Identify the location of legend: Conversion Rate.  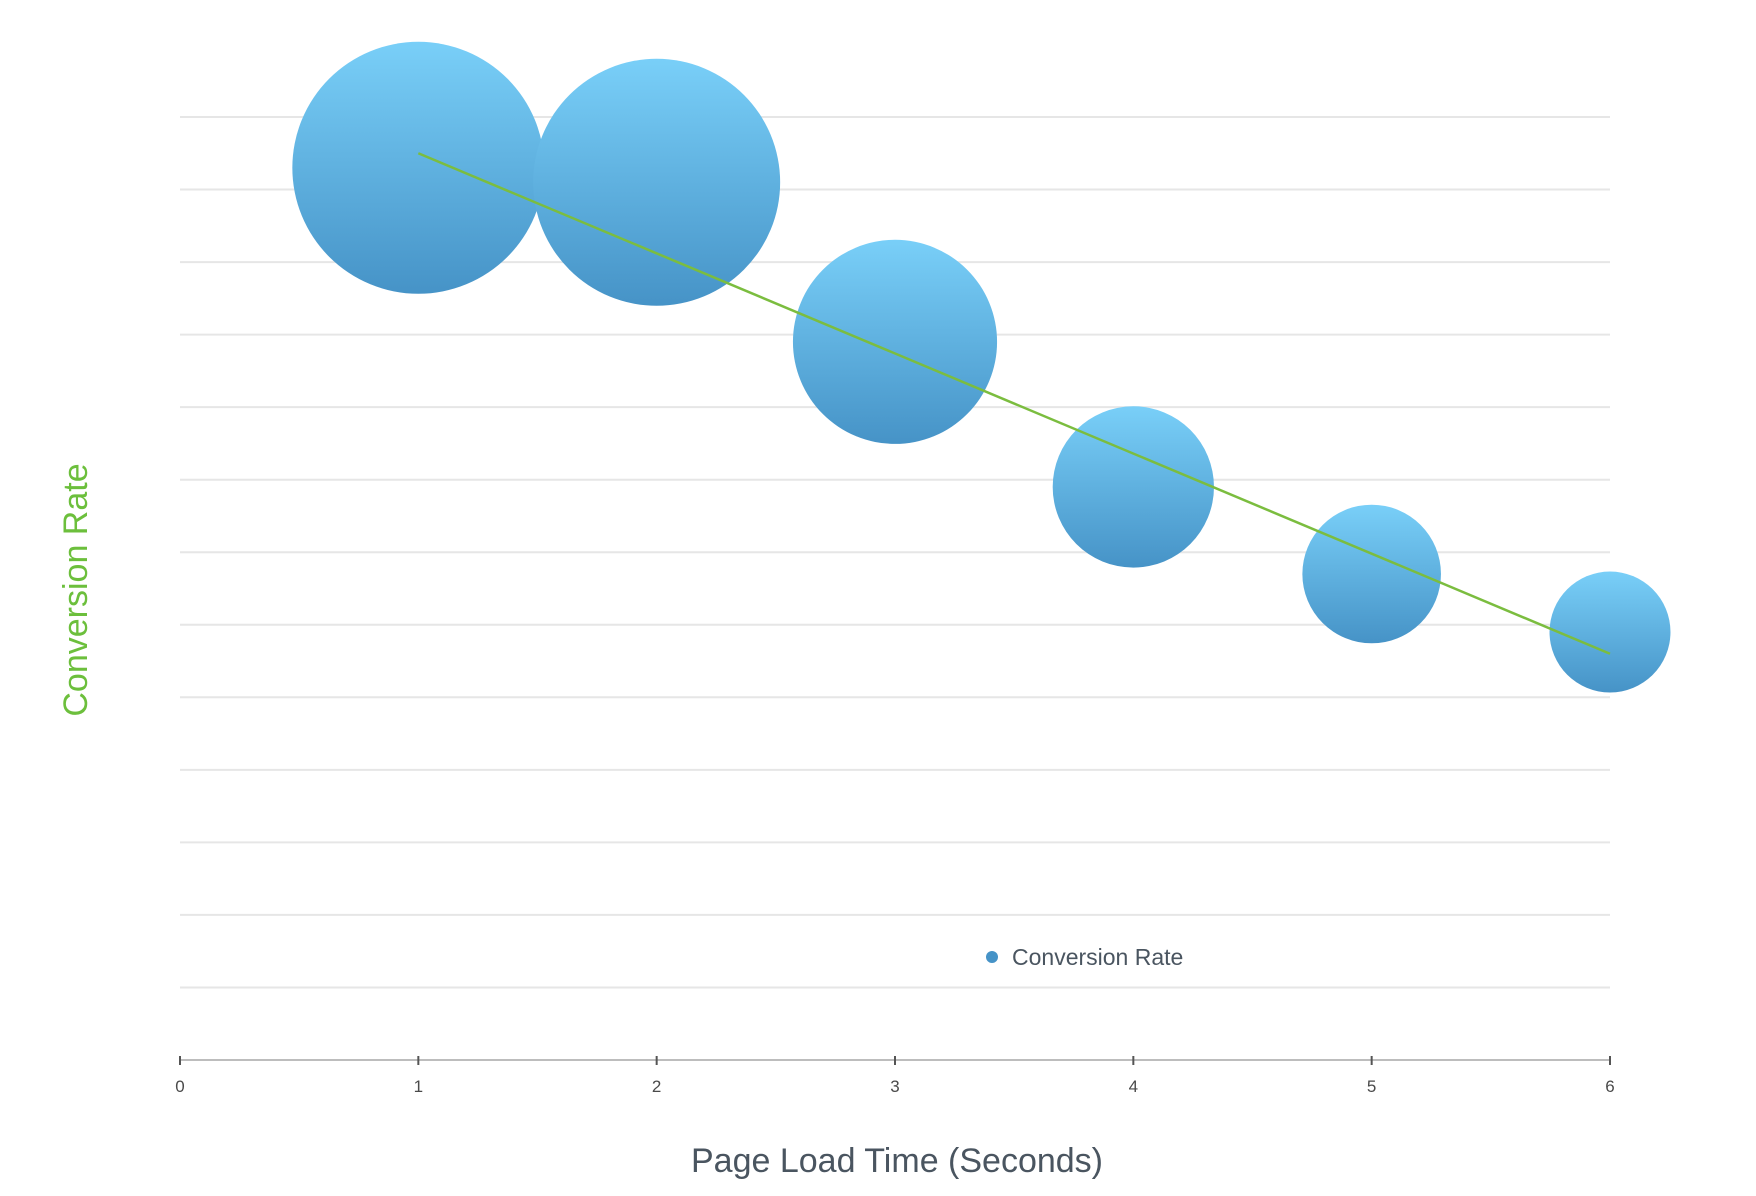
(1084, 957).